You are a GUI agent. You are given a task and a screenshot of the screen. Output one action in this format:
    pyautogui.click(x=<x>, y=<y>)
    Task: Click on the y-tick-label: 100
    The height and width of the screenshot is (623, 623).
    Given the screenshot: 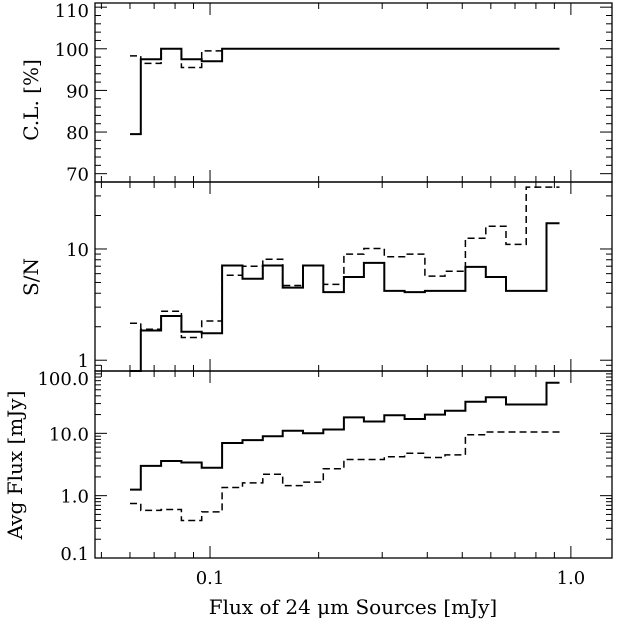 What is the action you would take?
    pyautogui.click(x=72, y=50)
    